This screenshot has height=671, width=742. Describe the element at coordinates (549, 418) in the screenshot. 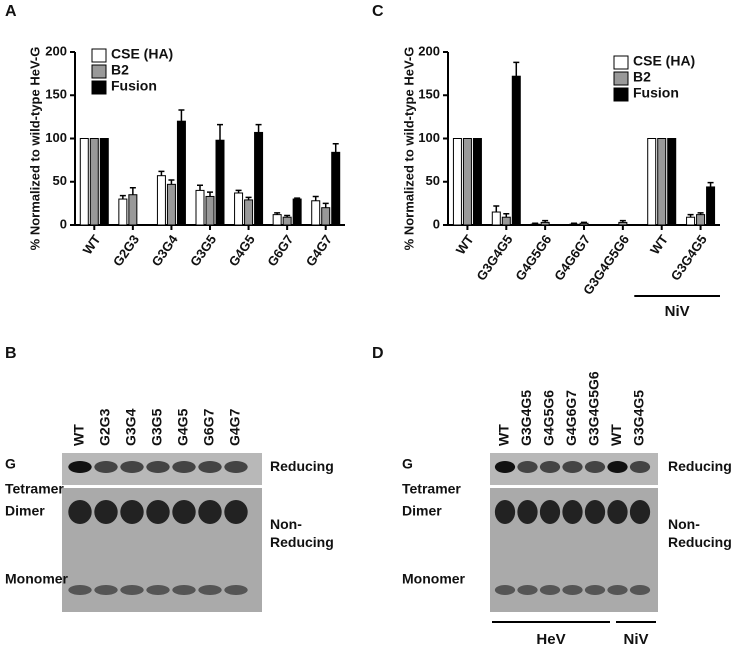

I see `lane-label: G4G5G6` at that location.